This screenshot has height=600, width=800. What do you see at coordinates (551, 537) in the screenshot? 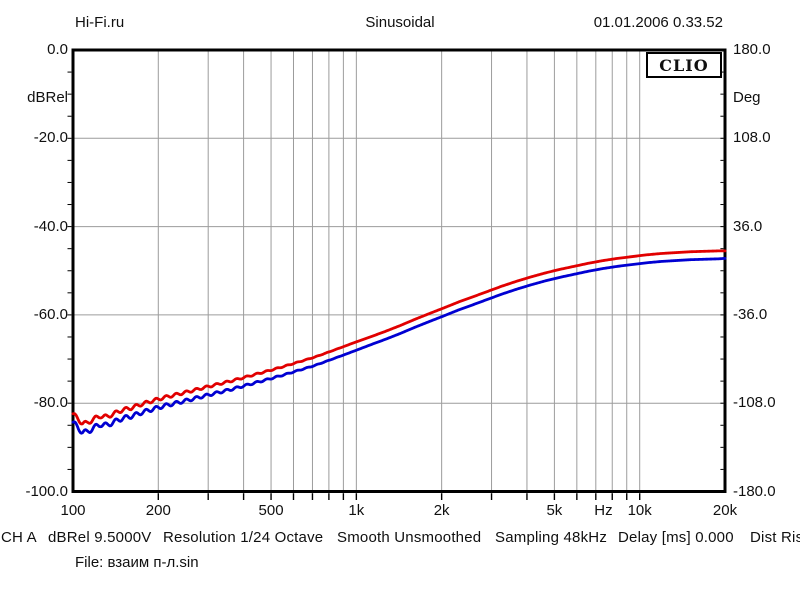
I see `status-sampling: Sampling 48kHz` at bounding box center [551, 537].